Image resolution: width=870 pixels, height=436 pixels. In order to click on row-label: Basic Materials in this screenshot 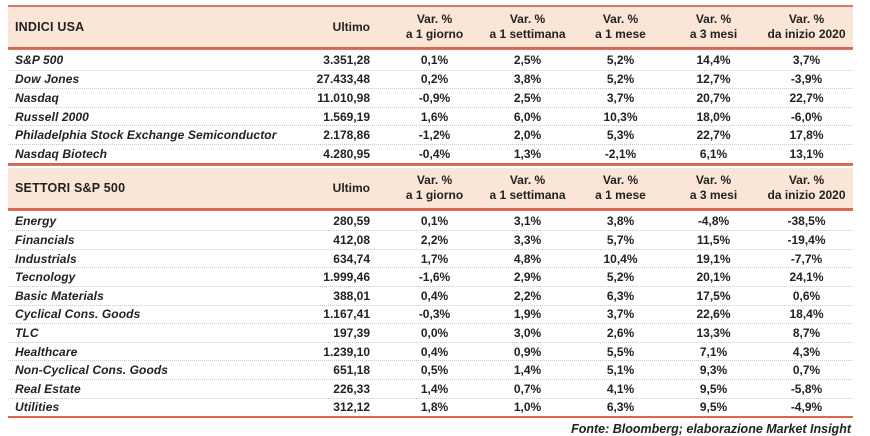, I will do `click(59, 295)`.